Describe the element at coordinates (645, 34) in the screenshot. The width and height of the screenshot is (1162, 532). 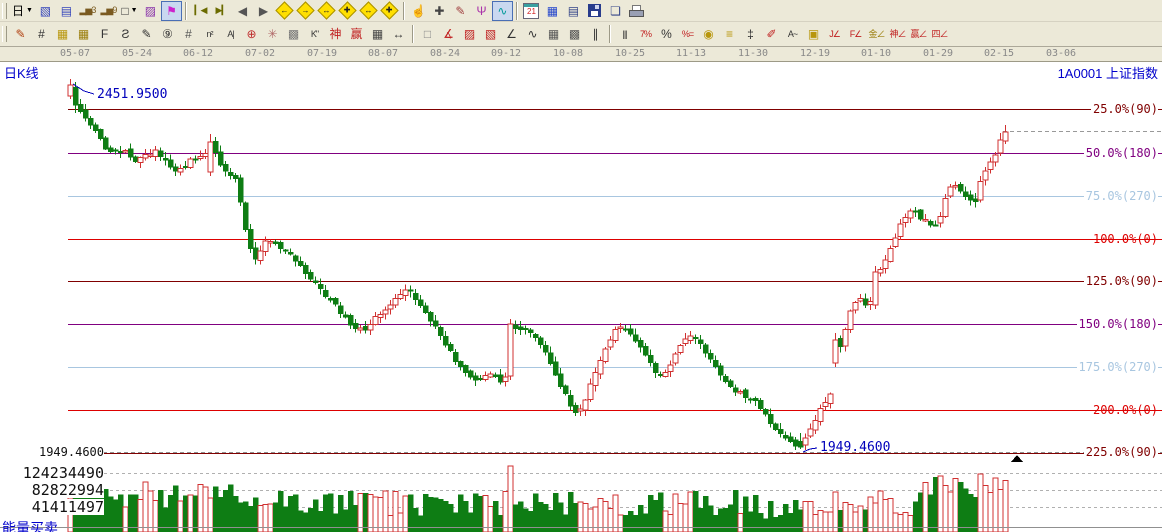
I see `percent-7-icon: 7%` at that location.